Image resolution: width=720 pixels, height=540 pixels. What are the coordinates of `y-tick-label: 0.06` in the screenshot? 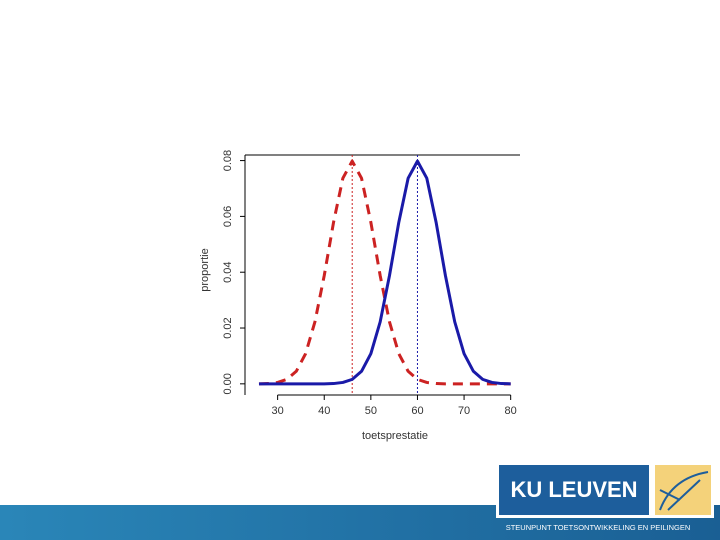 It's located at (228, 216).